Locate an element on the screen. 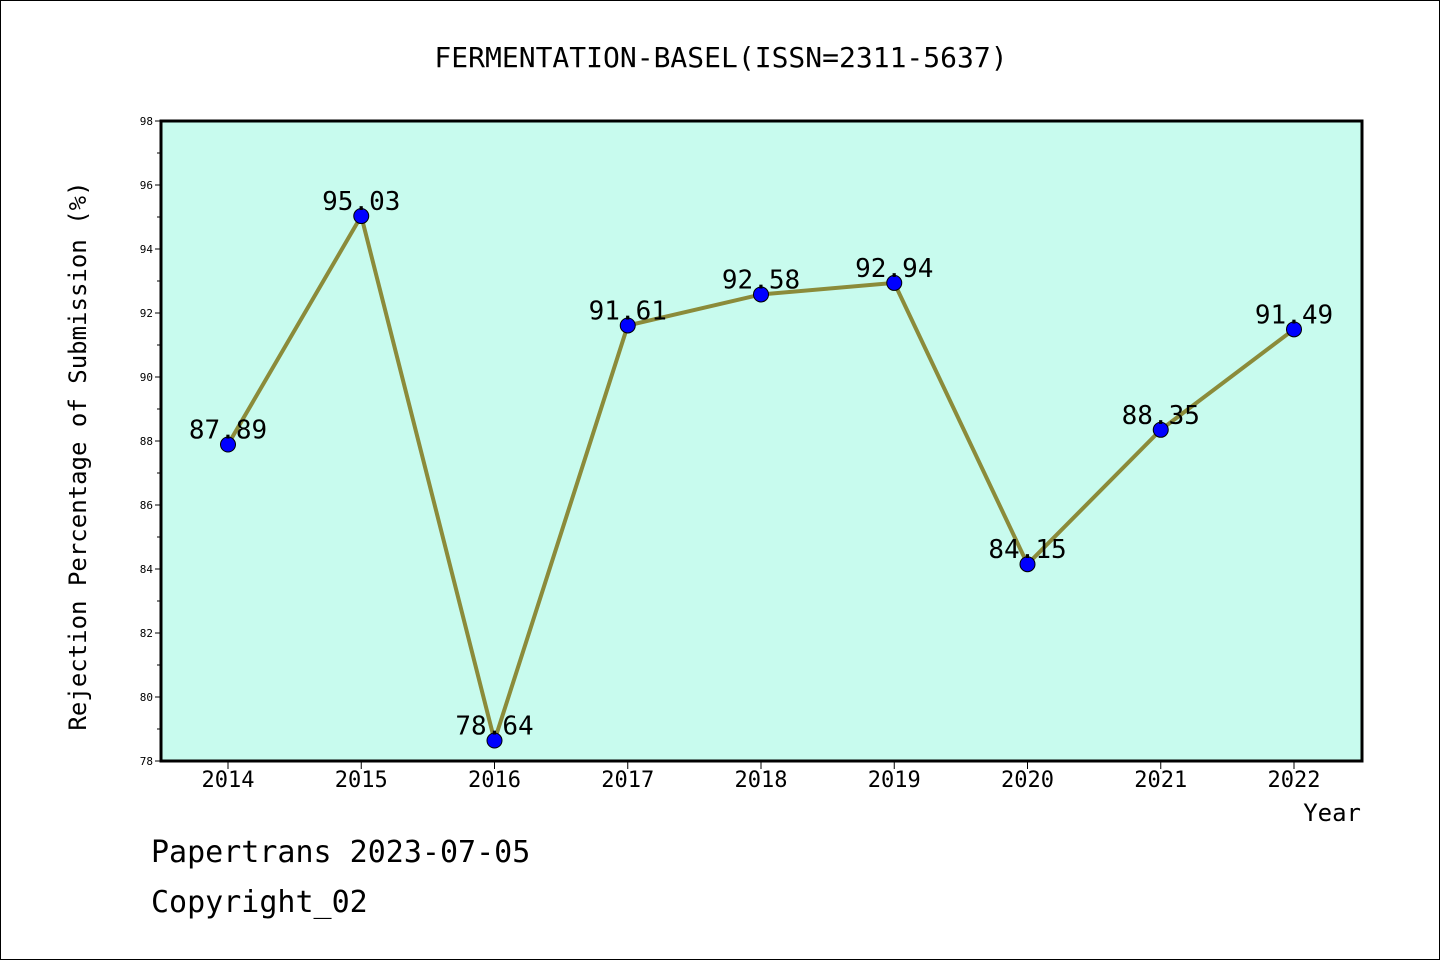 The width and height of the screenshot is (1440, 961). y-tick-label: 82 is located at coordinates (146, 633).